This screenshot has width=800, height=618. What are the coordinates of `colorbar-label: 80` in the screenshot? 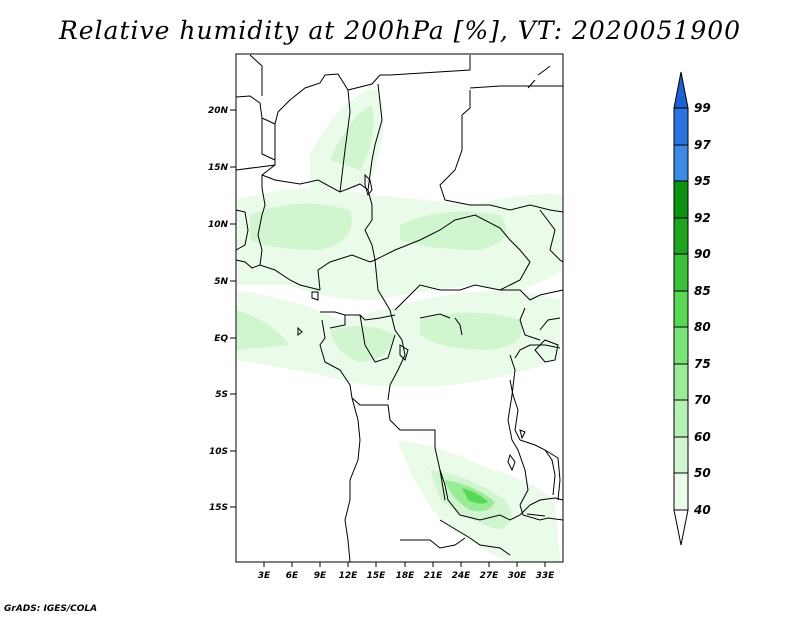 It's located at (702, 327).